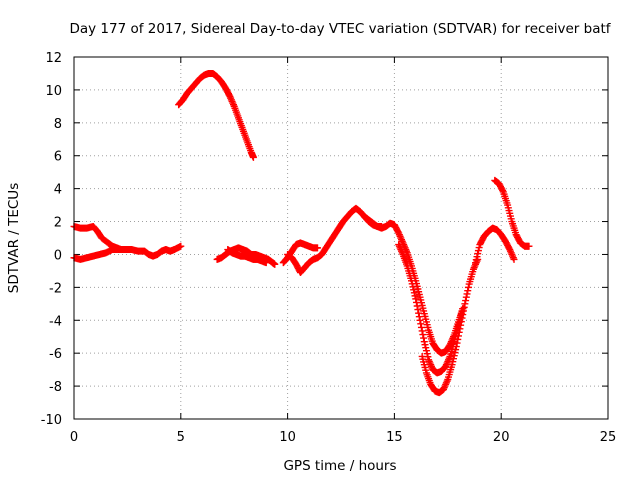  Describe the element at coordinates (58, 157) in the screenshot. I see `y-tick-label: 6` at that location.